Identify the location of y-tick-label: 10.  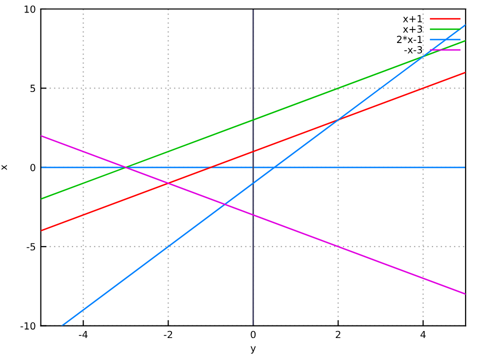
(30, 9).